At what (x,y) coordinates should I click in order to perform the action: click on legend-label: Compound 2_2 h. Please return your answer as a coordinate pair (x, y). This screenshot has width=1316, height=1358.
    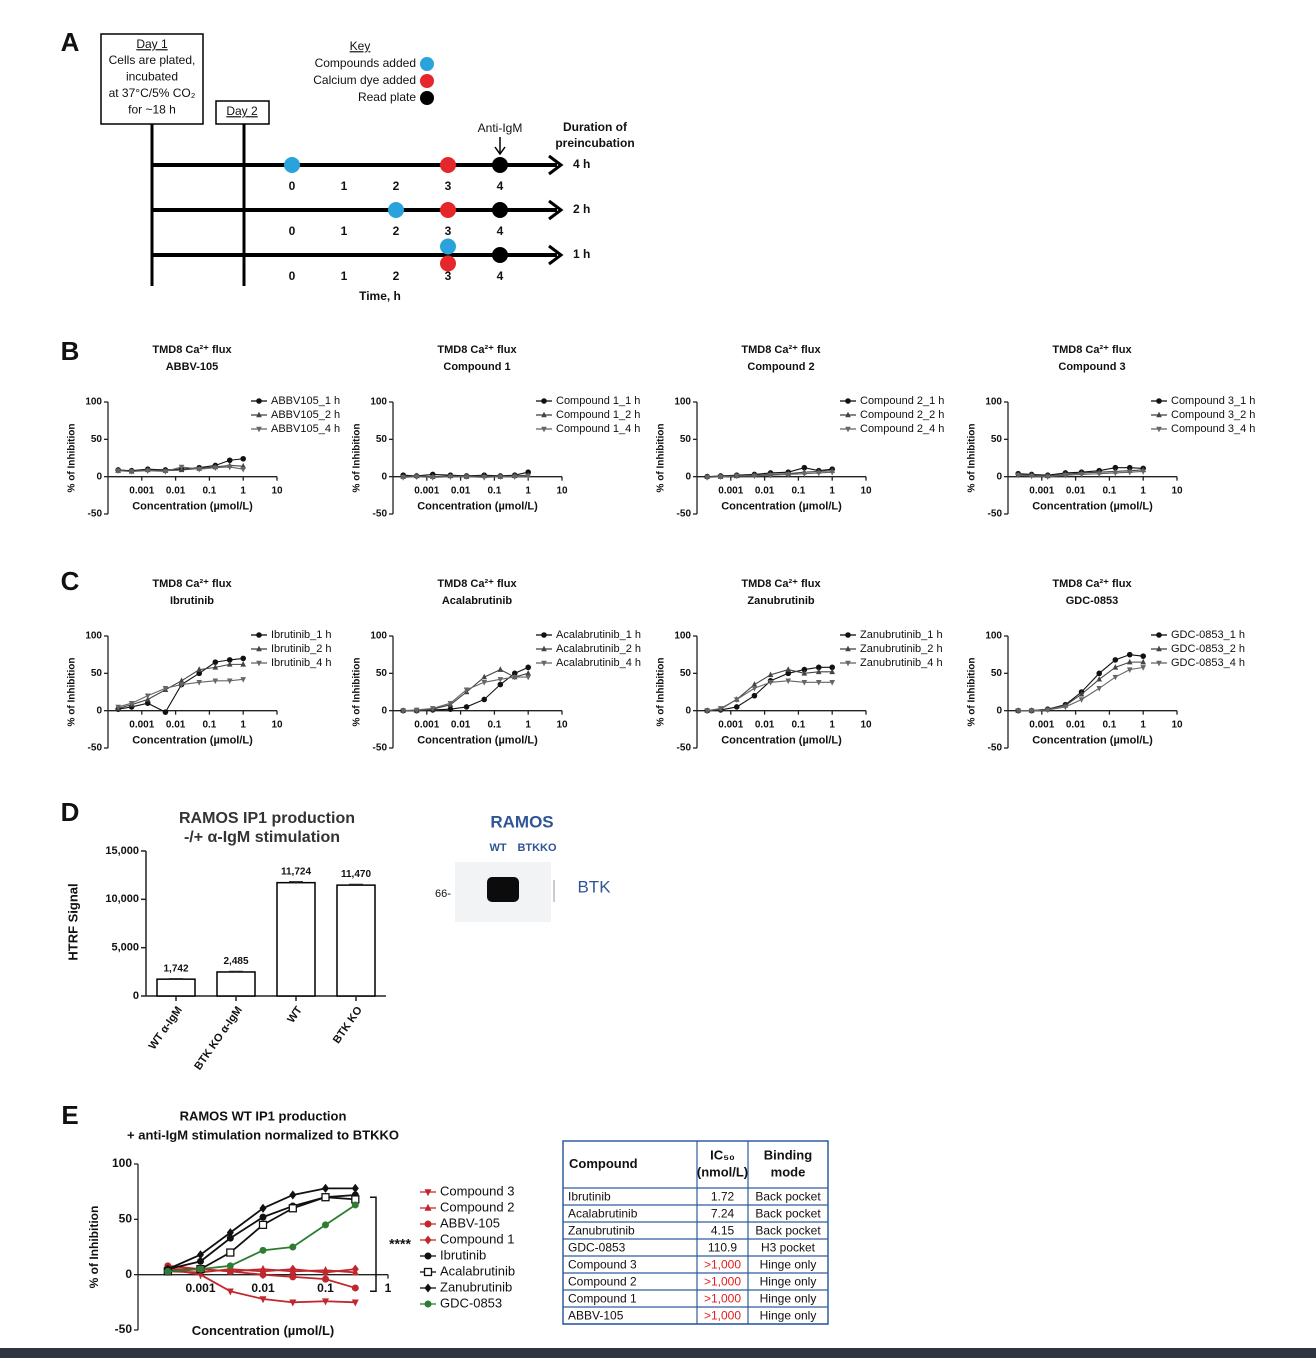
    Looking at the image, I should click on (902, 415).